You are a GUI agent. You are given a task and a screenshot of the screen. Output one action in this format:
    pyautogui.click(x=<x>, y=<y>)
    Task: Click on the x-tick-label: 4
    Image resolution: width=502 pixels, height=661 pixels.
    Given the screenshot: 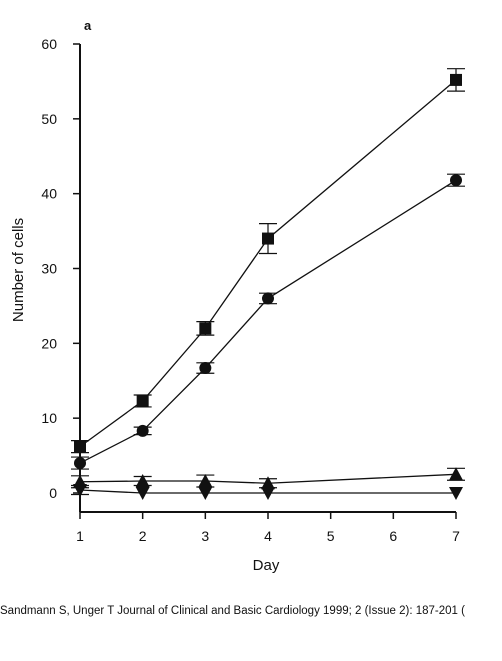 What is the action you would take?
    pyautogui.click(x=268, y=536)
    